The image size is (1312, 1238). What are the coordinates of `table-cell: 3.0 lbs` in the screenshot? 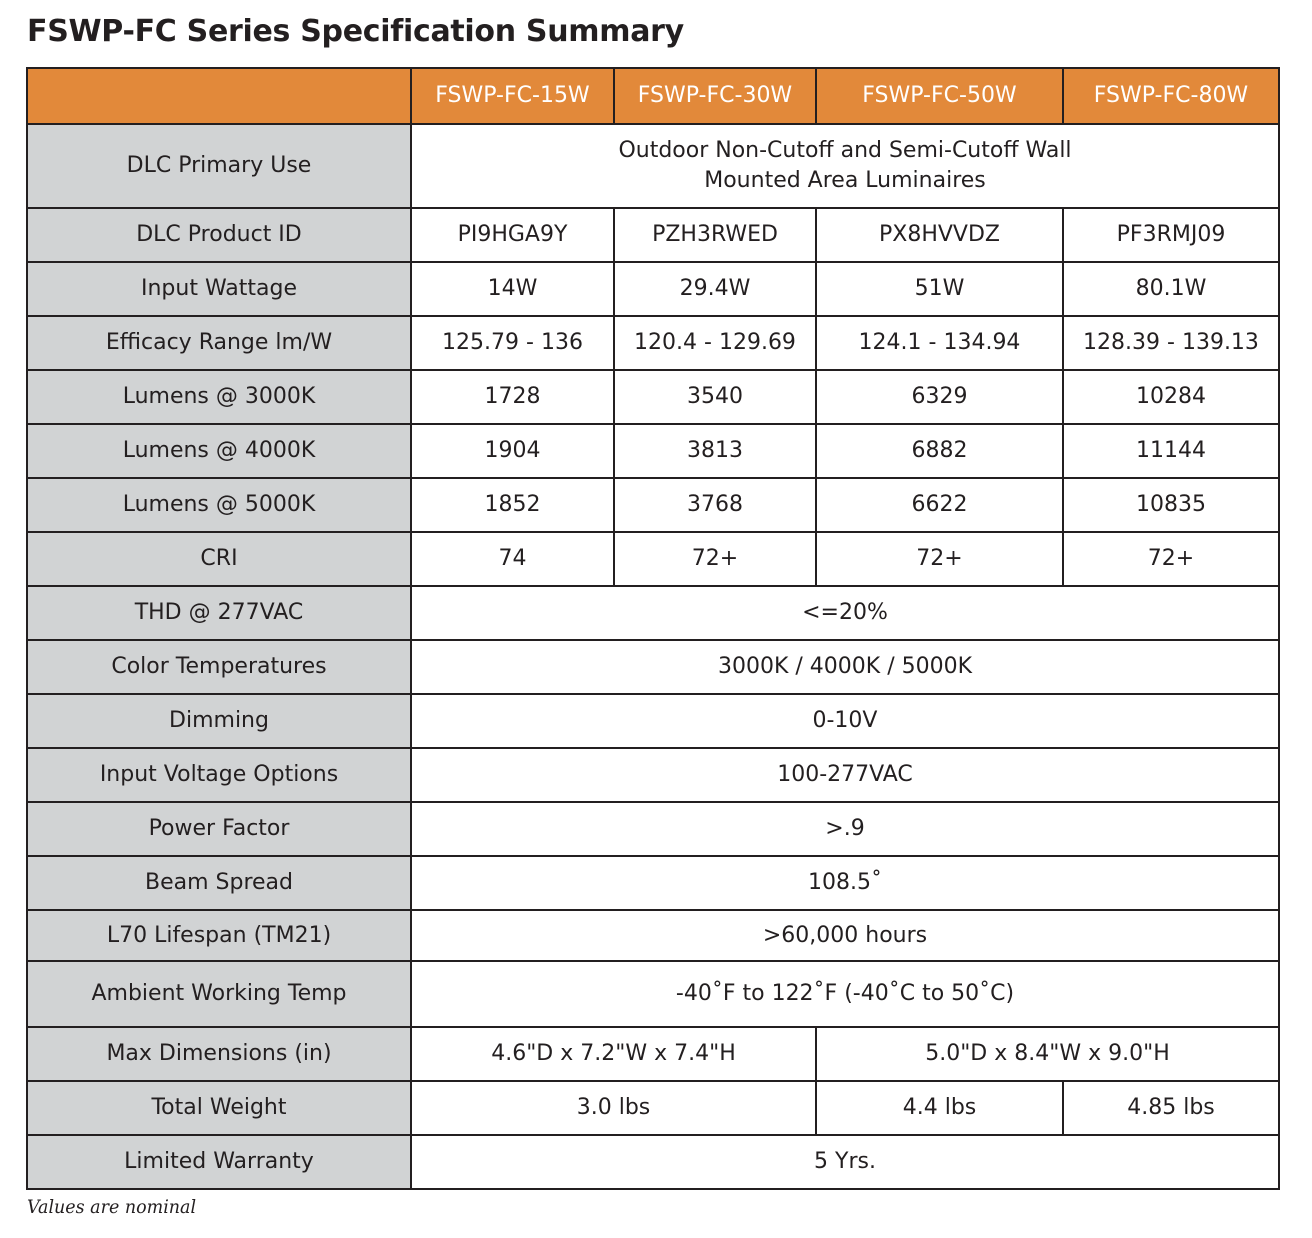 It's located at (613, 1108).